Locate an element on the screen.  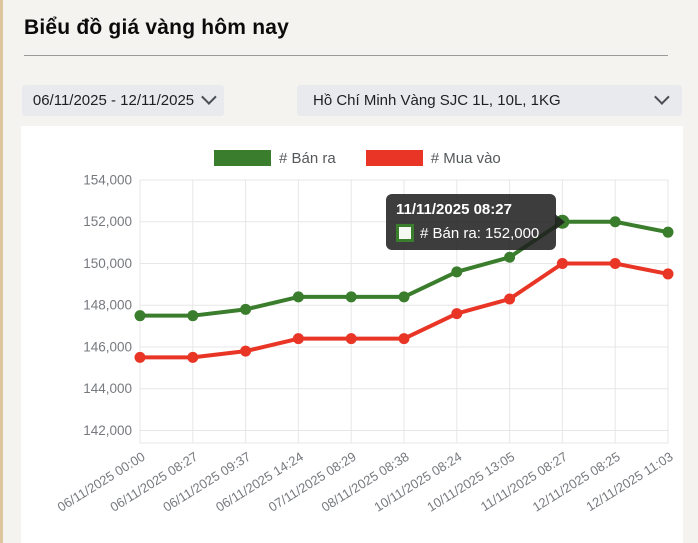
x-axis-tick-label: 12/11/2025 08:25 is located at coordinates (576, 482).